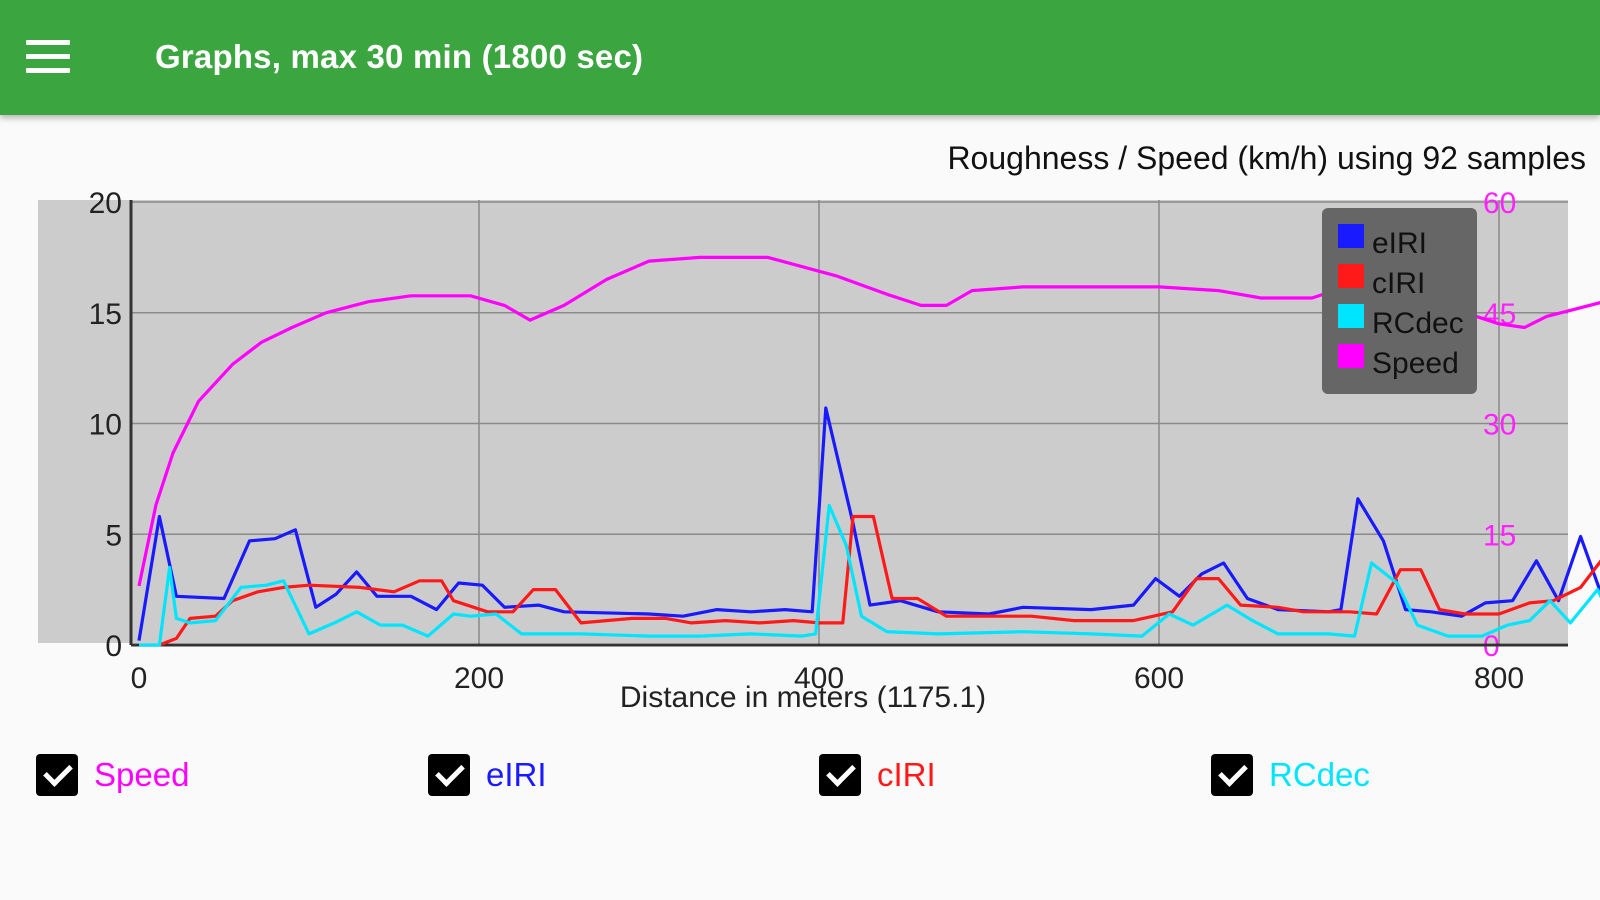  What do you see at coordinates (819, 678) in the screenshot?
I see `x-tick-label: 400` at bounding box center [819, 678].